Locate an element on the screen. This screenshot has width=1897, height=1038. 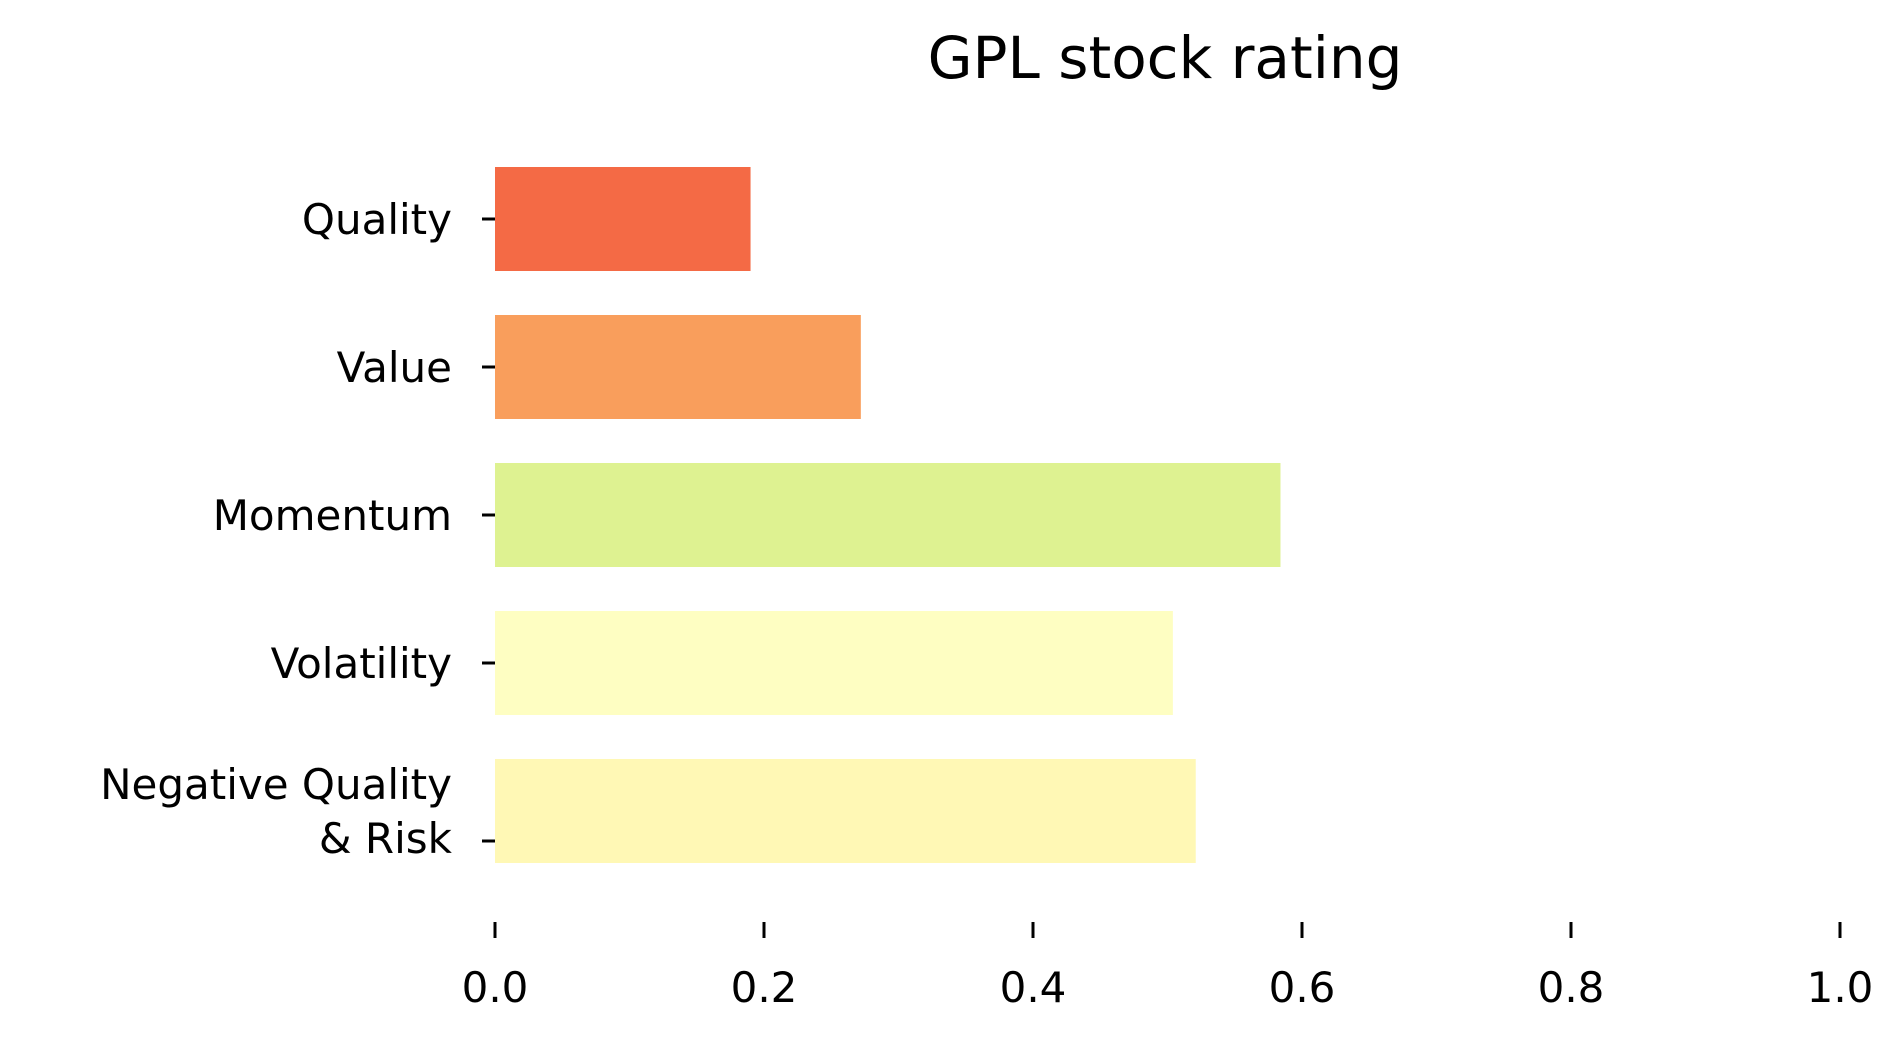
bar-momentum is located at coordinates (888, 515).